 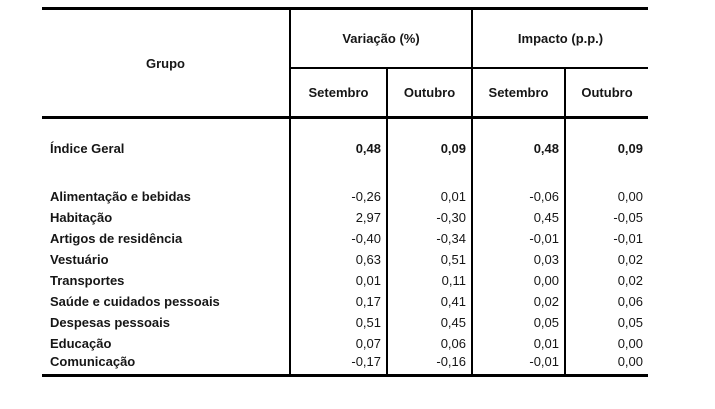 I want to click on value-cell: -0,05, so click(x=628, y=217).